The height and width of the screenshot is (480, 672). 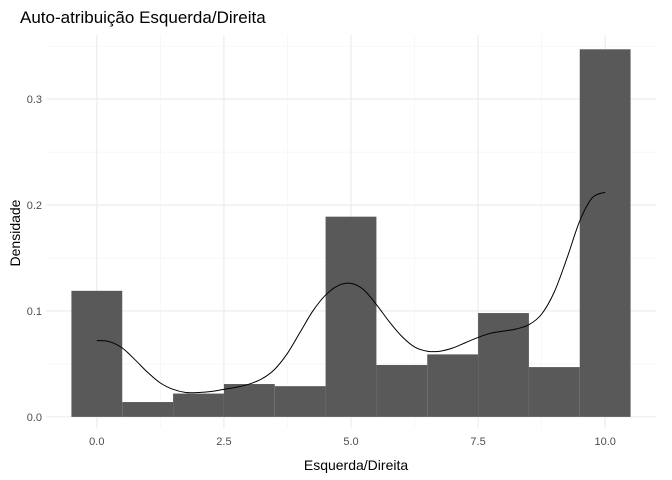 What do you see at coordinates (15, 232) in the screenshot?
I see `y-axis-title: Densidade` at bounding box center [15, 232].